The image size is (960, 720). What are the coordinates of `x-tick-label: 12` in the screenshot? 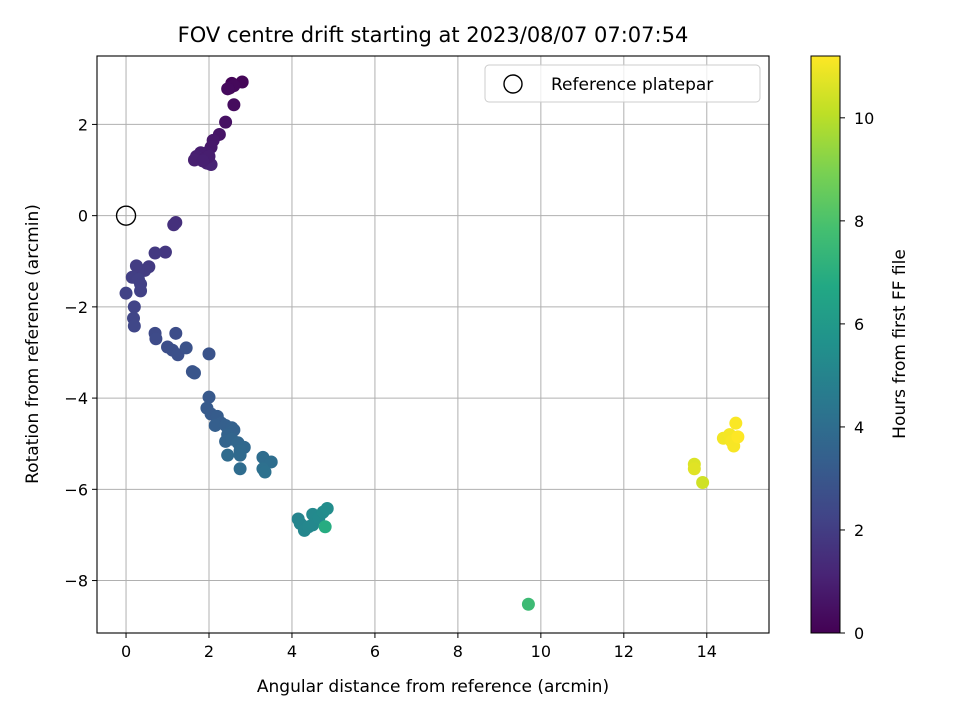 It's located at (624, 651).